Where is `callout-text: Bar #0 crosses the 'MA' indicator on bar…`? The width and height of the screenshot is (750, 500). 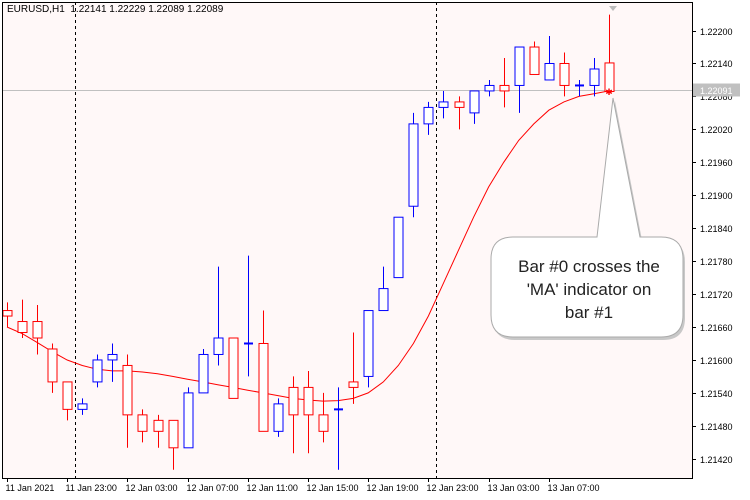 callout-text: Bar #0 crosses the 'MA' indicator on bar… is located at coordinates (589, 289).